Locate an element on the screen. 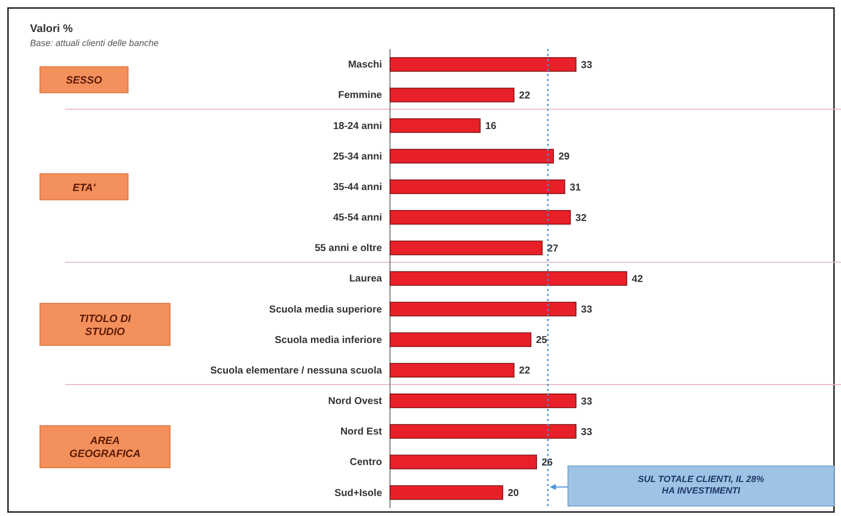 The width and height of the screenshot is (841, 516). text: Base: attuali clienti delle banche is located at coordinates (94, 43).